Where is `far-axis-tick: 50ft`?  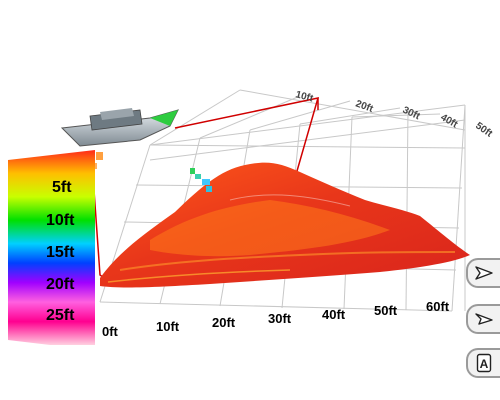 far-axis-tick: 50ft is located at coordinates (483, 130).